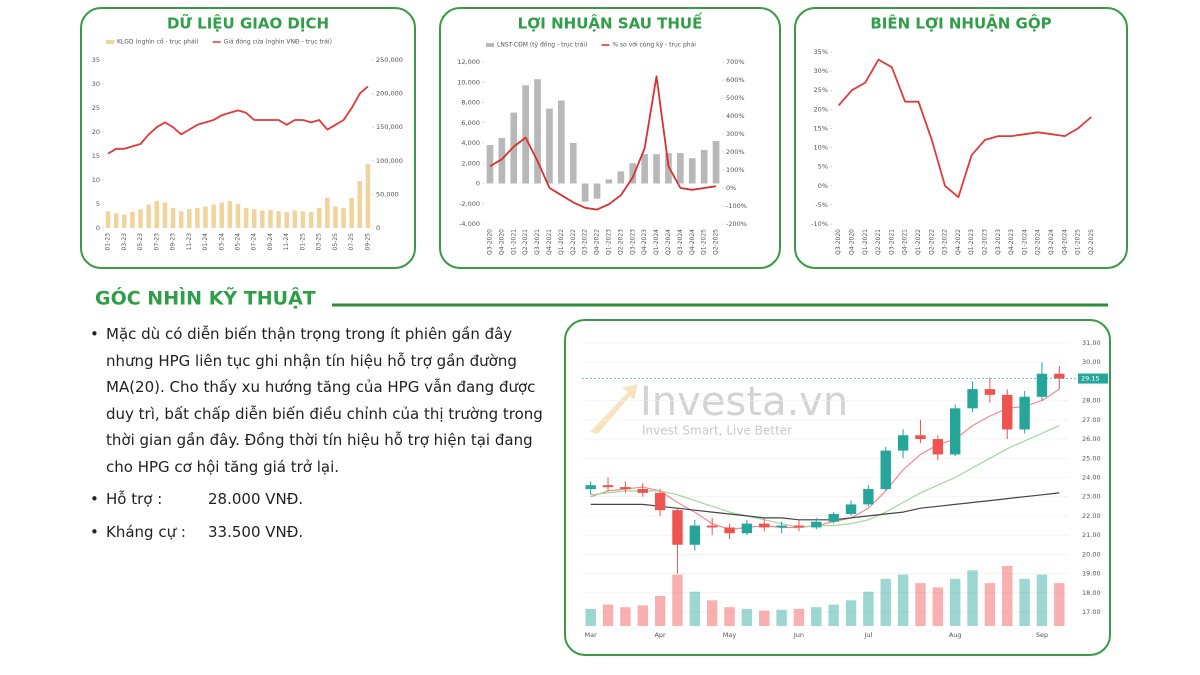  What do you see at coordinates (603, 143) in the screenshot?
I see `line` at bounding box center [603, 143].